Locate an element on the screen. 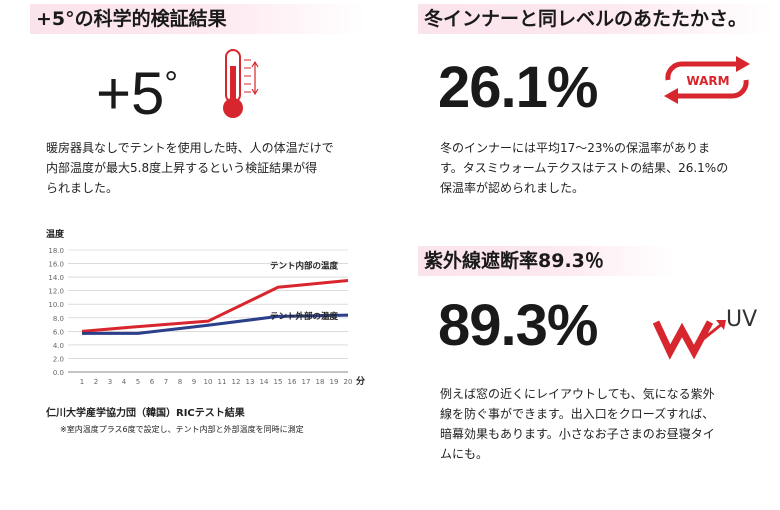  uv-description-line-1: 例えば窓の近くにレイアウトしても、気になる紫外 is located at coordinates (577, 394).